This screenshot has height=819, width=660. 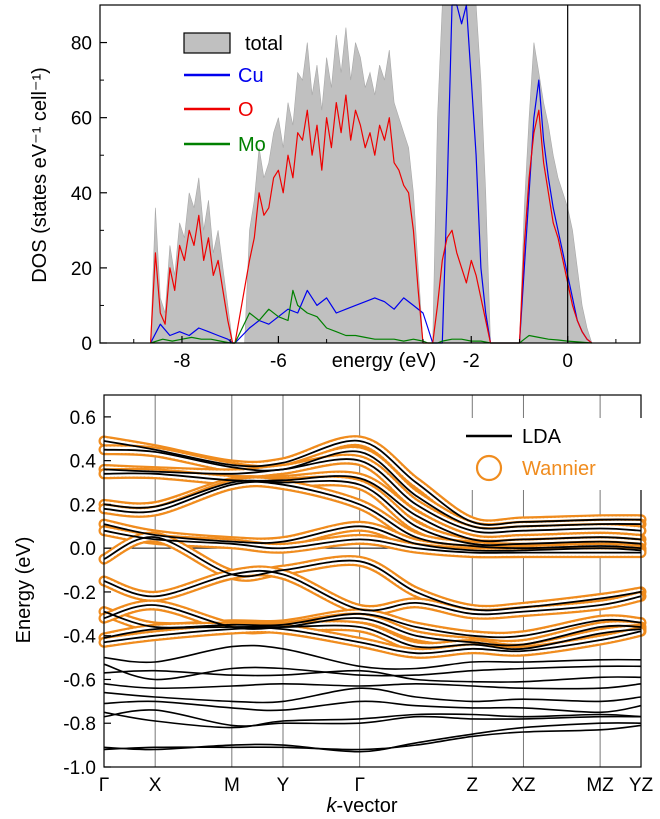 What do you see at coordinates (523, 785) in the screenshot?
I see `band-kpoint-label: XZ` at bounding box center [523, 785].